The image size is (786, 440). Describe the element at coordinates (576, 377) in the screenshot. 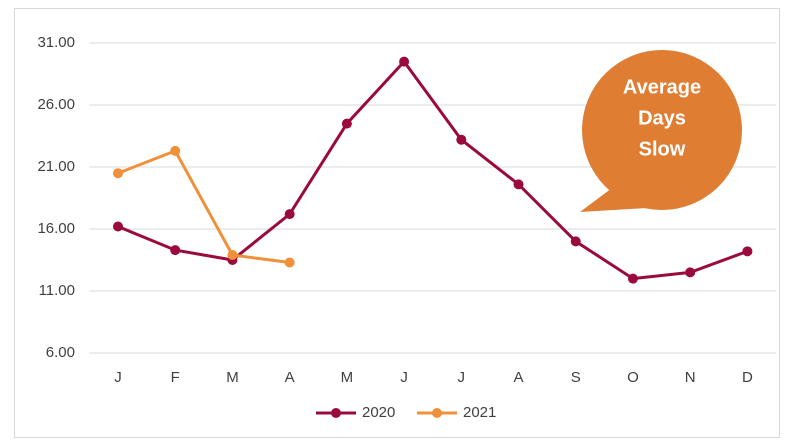

I see `x-tick-label: S` at that location.